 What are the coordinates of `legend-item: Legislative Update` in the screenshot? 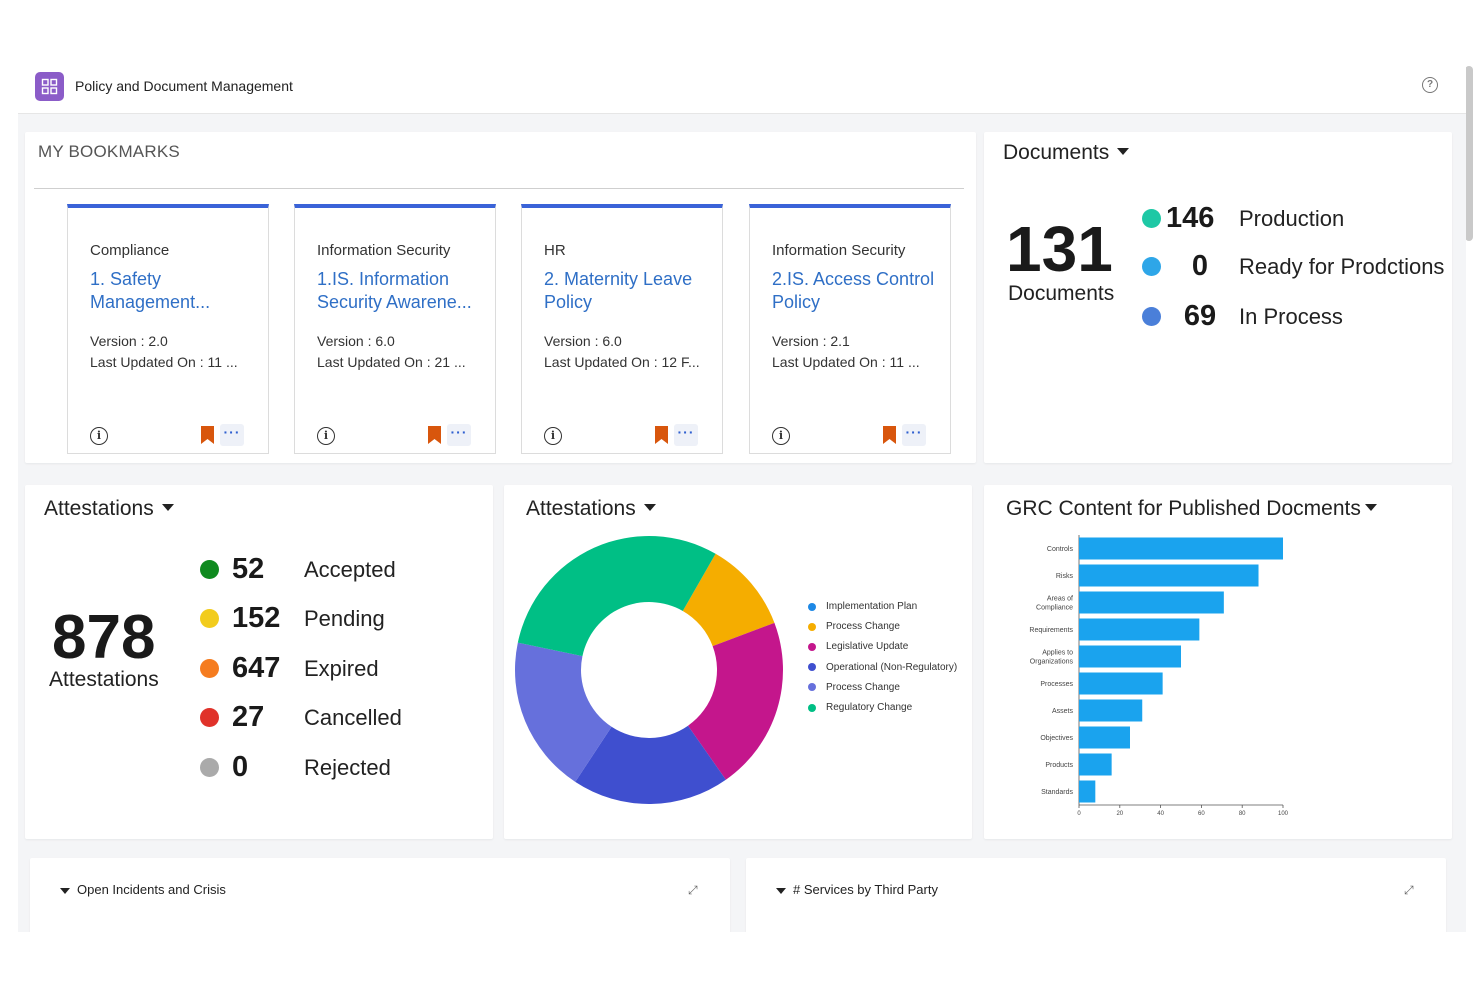 It's located at (858, 646).